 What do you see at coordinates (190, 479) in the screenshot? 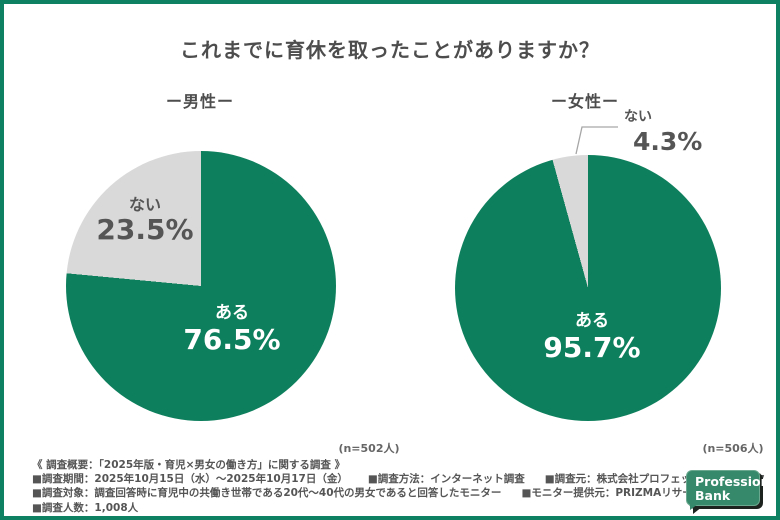
I see `survey-period: ■調査期間：2025年10月15日（水）～2025年10月17日（金）` at bounding box center [190, 479].